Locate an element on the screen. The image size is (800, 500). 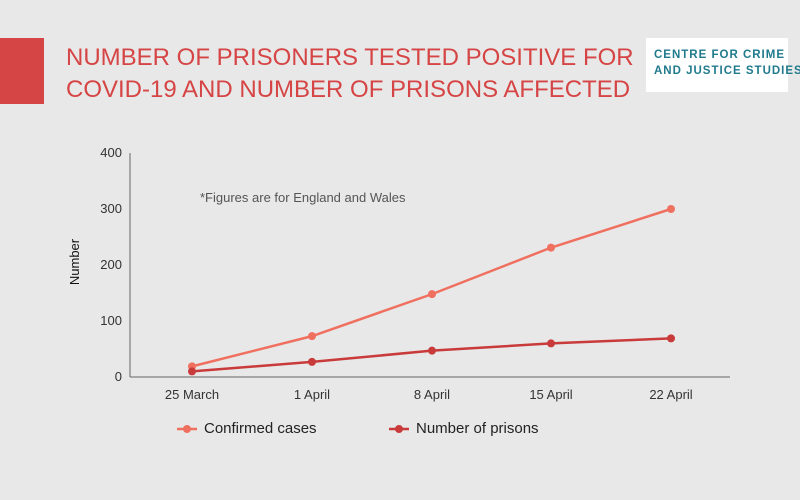
chart-annotation: *Figures are for England and Wales is located at coordinates (303, 197).